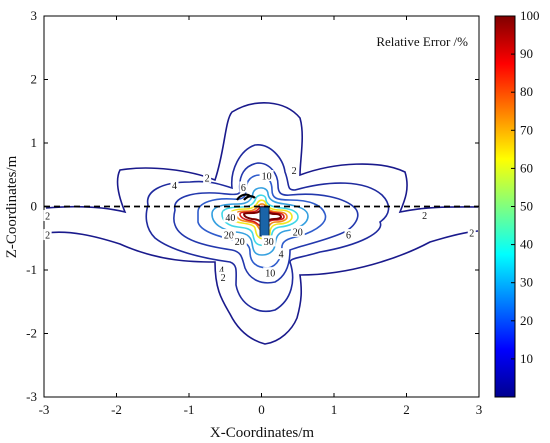  What do you see at coordinates (525, 187) in the screenshot?
I see `colorbar-ticks: 100 90 80 70 60 50 40 30 20 10` at bounding box center [525, 187].